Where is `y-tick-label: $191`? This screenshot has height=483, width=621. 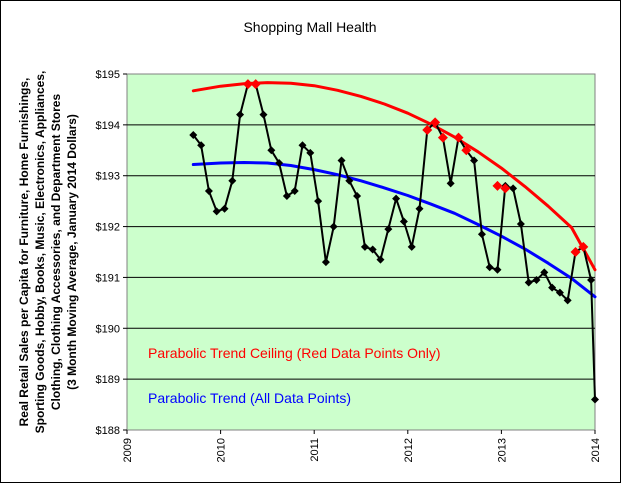 y-tick-label: $191 is located at coordinates (108, 278).